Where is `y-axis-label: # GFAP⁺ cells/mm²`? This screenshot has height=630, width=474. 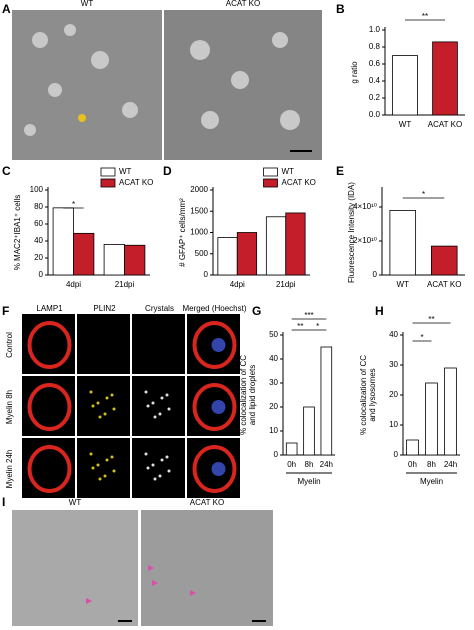 y-axis-label: # GFAP⁺ cells/mm² is located at coordinates (182, 232).